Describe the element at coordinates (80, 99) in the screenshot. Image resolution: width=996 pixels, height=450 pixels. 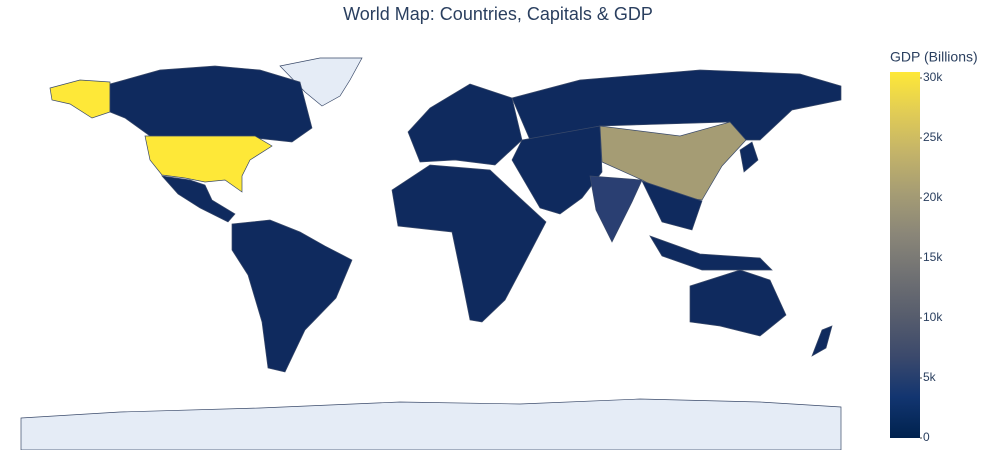
I see `alaska` at that location.